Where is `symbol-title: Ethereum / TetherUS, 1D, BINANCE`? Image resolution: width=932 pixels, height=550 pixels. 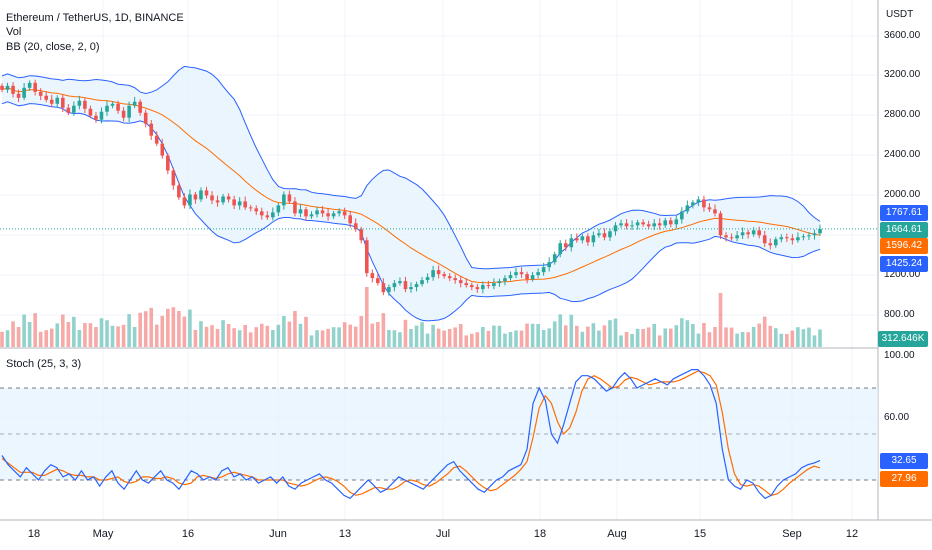
symbol-title: Ethereum / TetherUS, 1D, BINANCE is located at coordinates (95, 18).